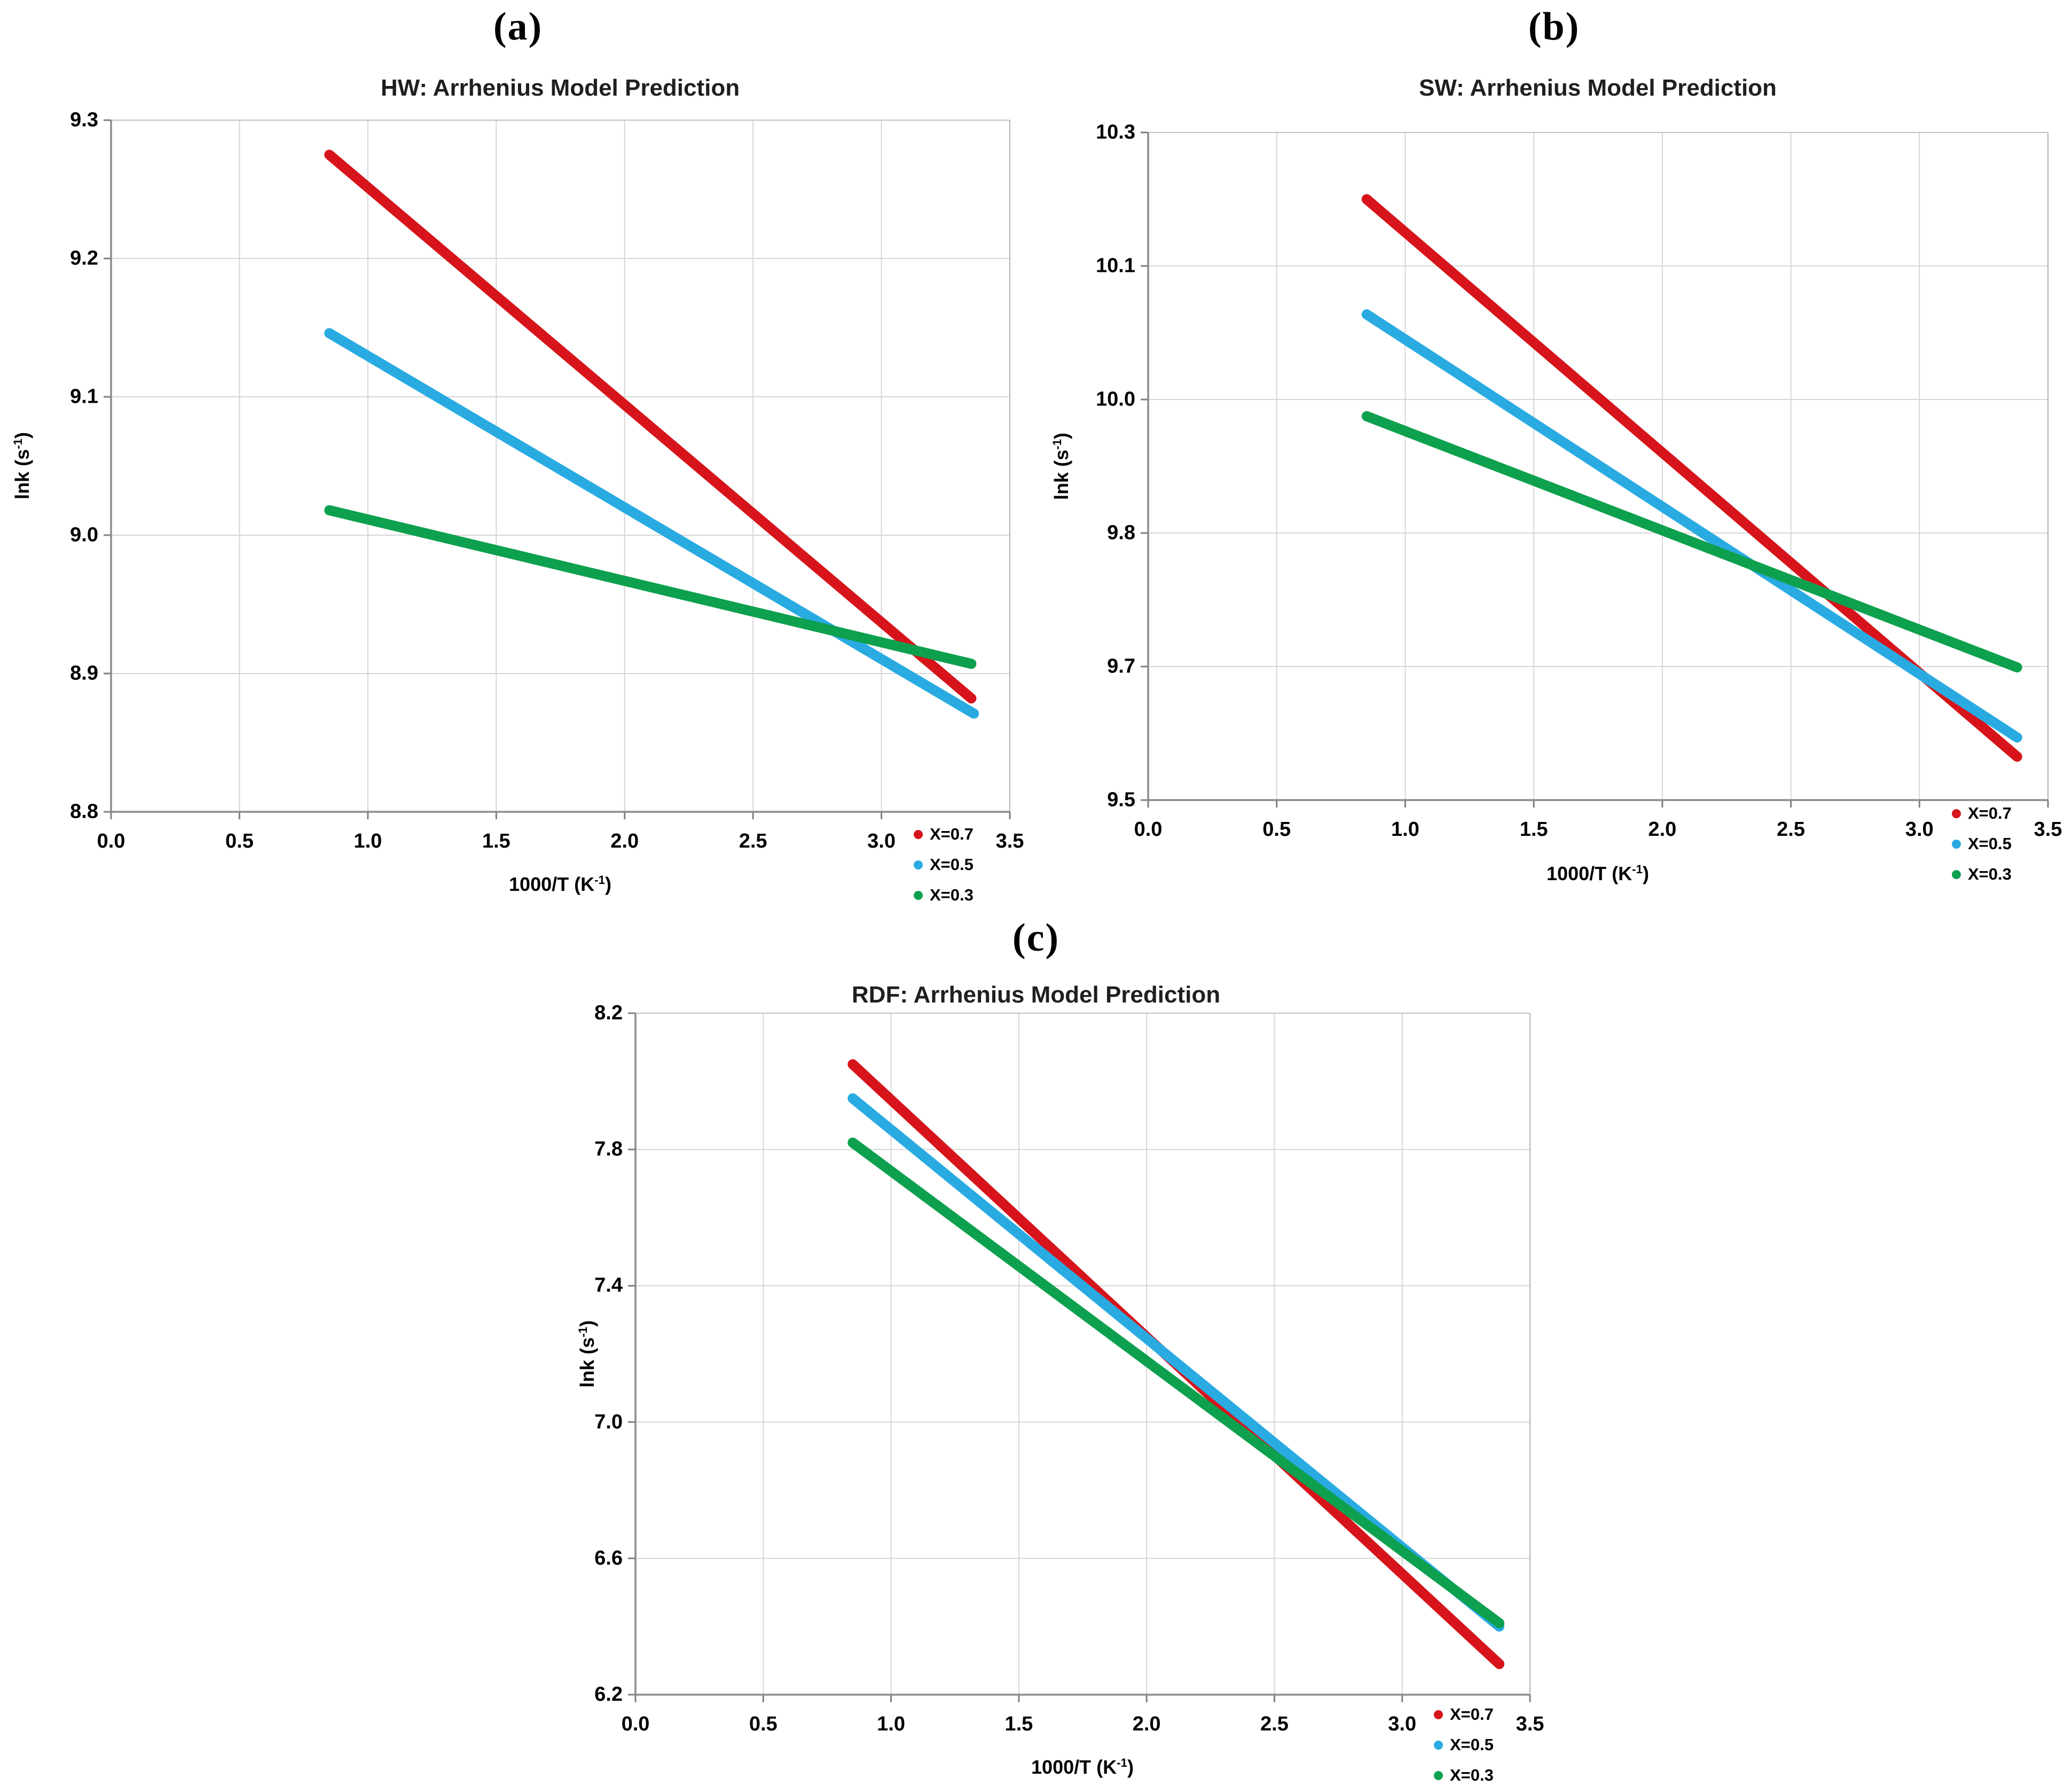 The height and width of the screenshot is (1786, 2072). Describe the element at coordinates (1036, 938) in the screenshot. I see `panel-label-c: (c)` at that location.